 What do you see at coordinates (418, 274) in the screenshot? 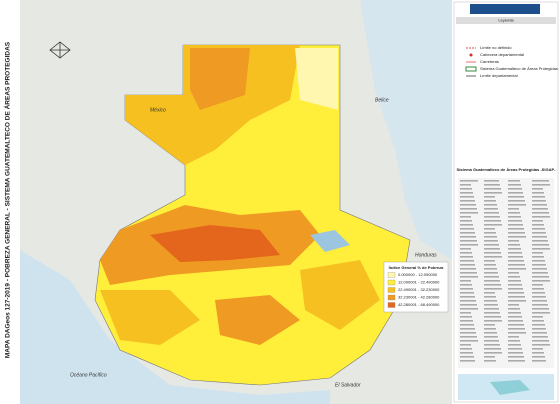
I see `class-label: 0.000000 - 12.090000` at bounding box center [418, 274].